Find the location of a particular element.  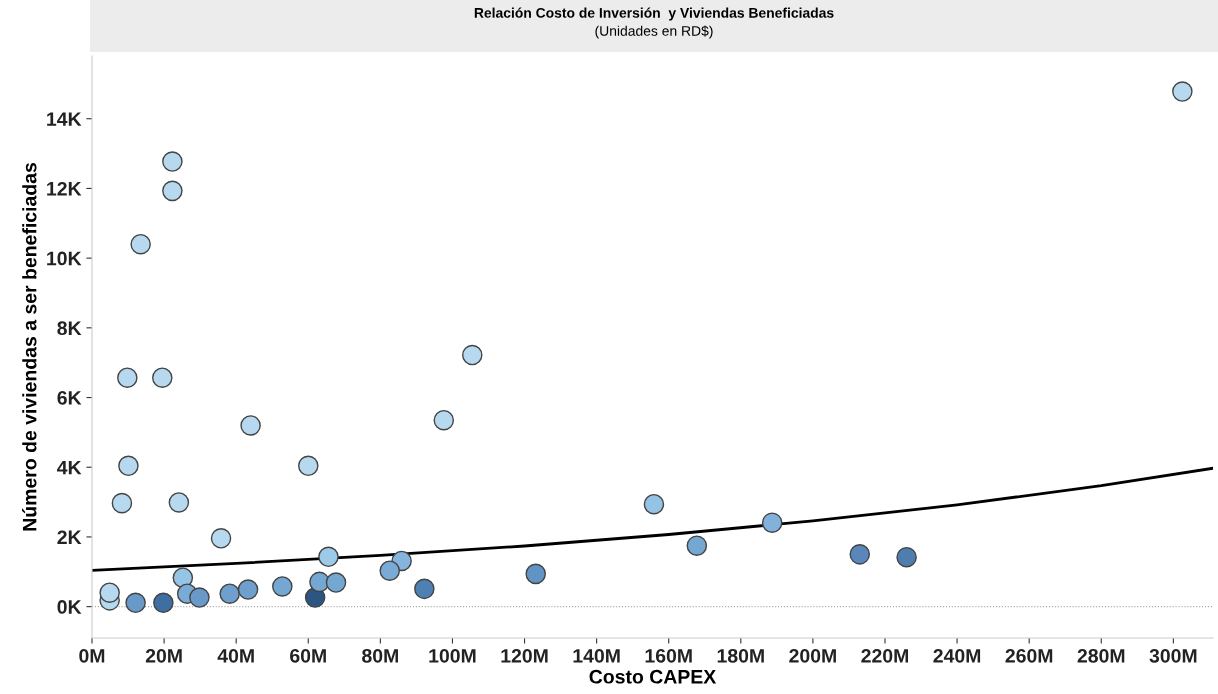

x-tick-label: 160M is located at coordinates (668, 655).